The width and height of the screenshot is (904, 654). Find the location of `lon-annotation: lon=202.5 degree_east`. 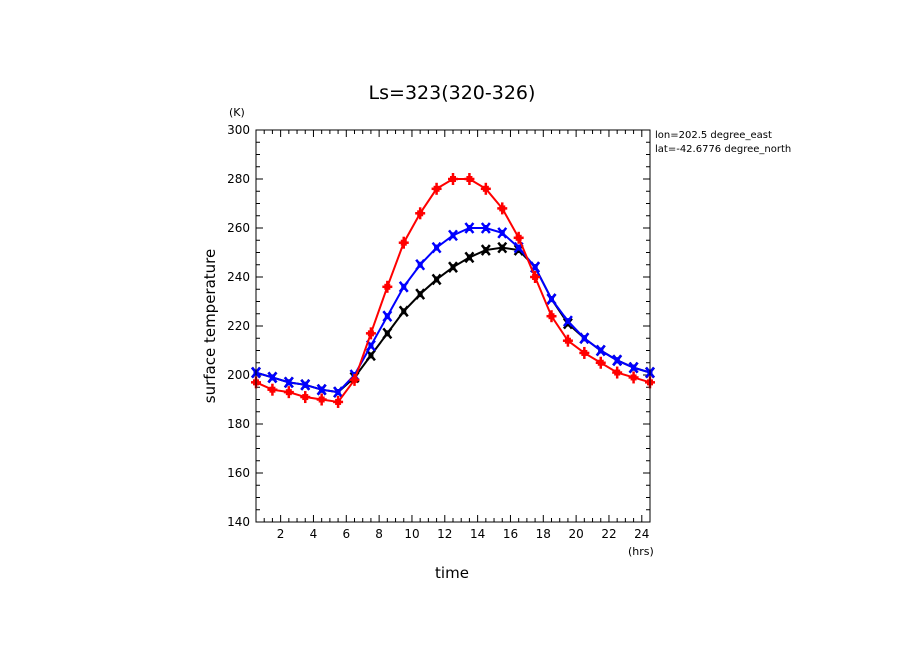

lon-annotation: lon=202.5 degree_east is located at coordinates (713, 135).